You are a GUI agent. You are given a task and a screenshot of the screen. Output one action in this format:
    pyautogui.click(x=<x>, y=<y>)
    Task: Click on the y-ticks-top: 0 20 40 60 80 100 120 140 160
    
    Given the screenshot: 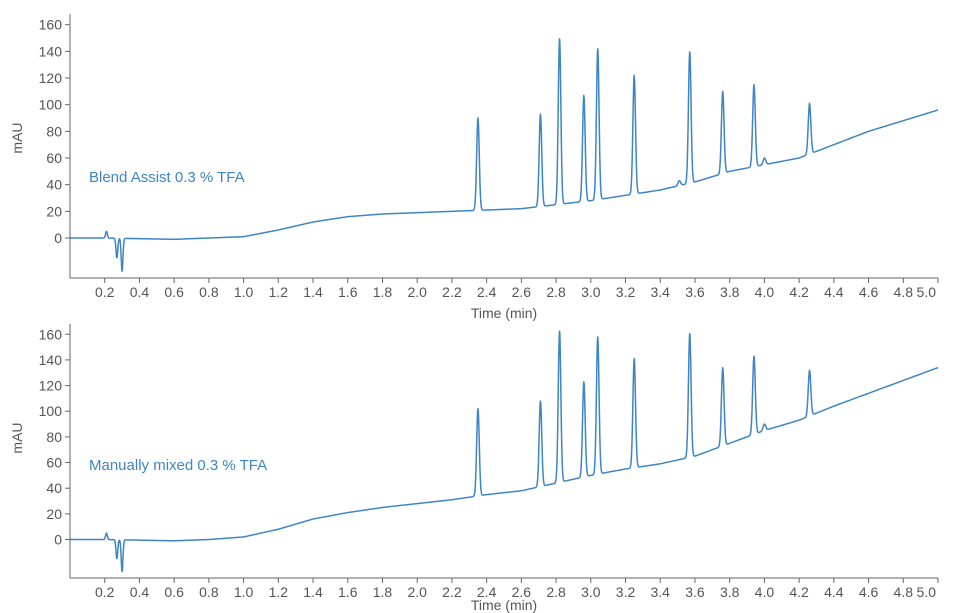 What is the action you would take?
    pyautogui.click(x=54, y=131)
    